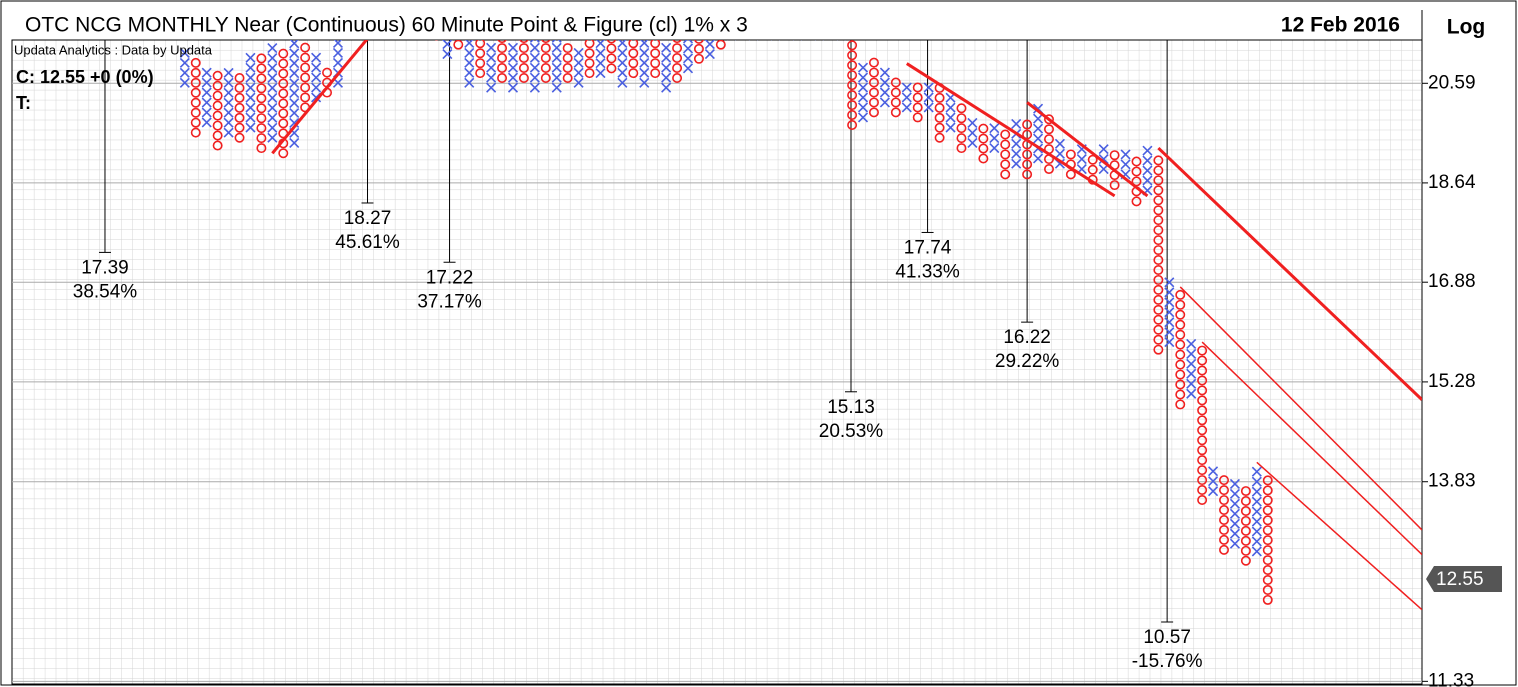  I want to click on y-tick-label: 15.28, so click(1452, 381).